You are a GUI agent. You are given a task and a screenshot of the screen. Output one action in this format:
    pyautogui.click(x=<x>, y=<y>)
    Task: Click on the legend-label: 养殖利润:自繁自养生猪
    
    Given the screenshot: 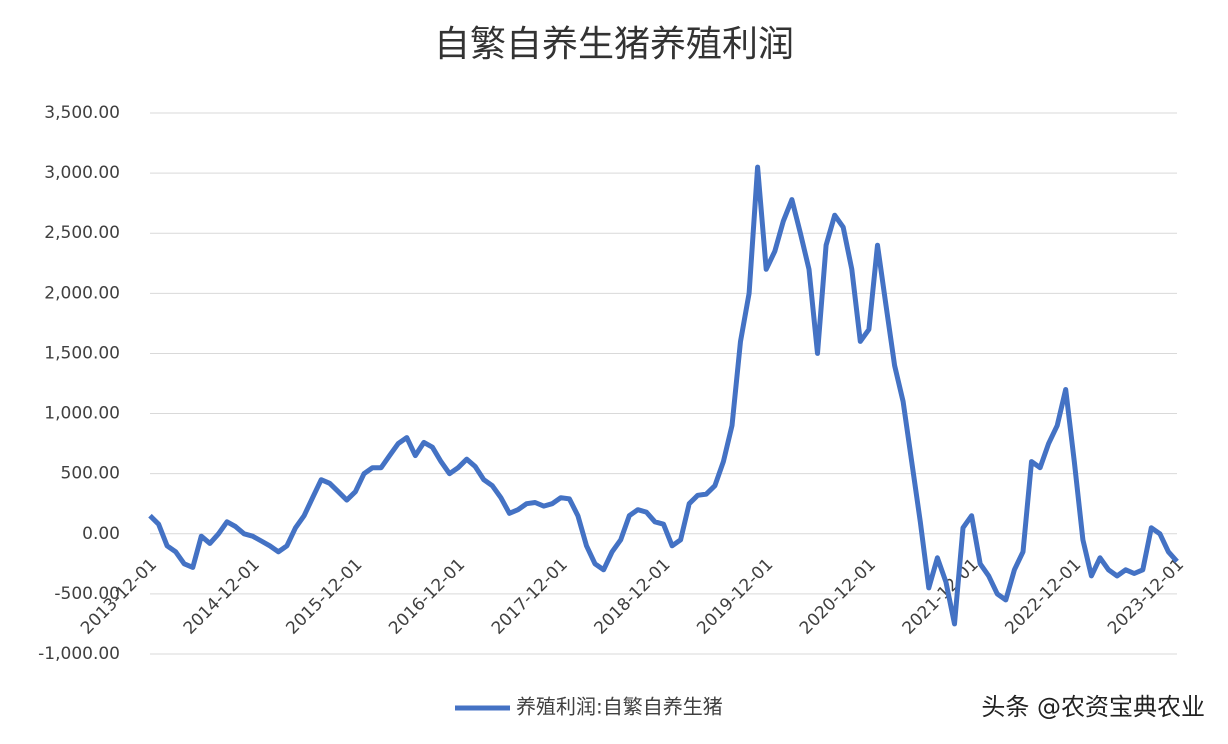 What is the action you would take?
    pyautogui.click(x=619, y=707)
    